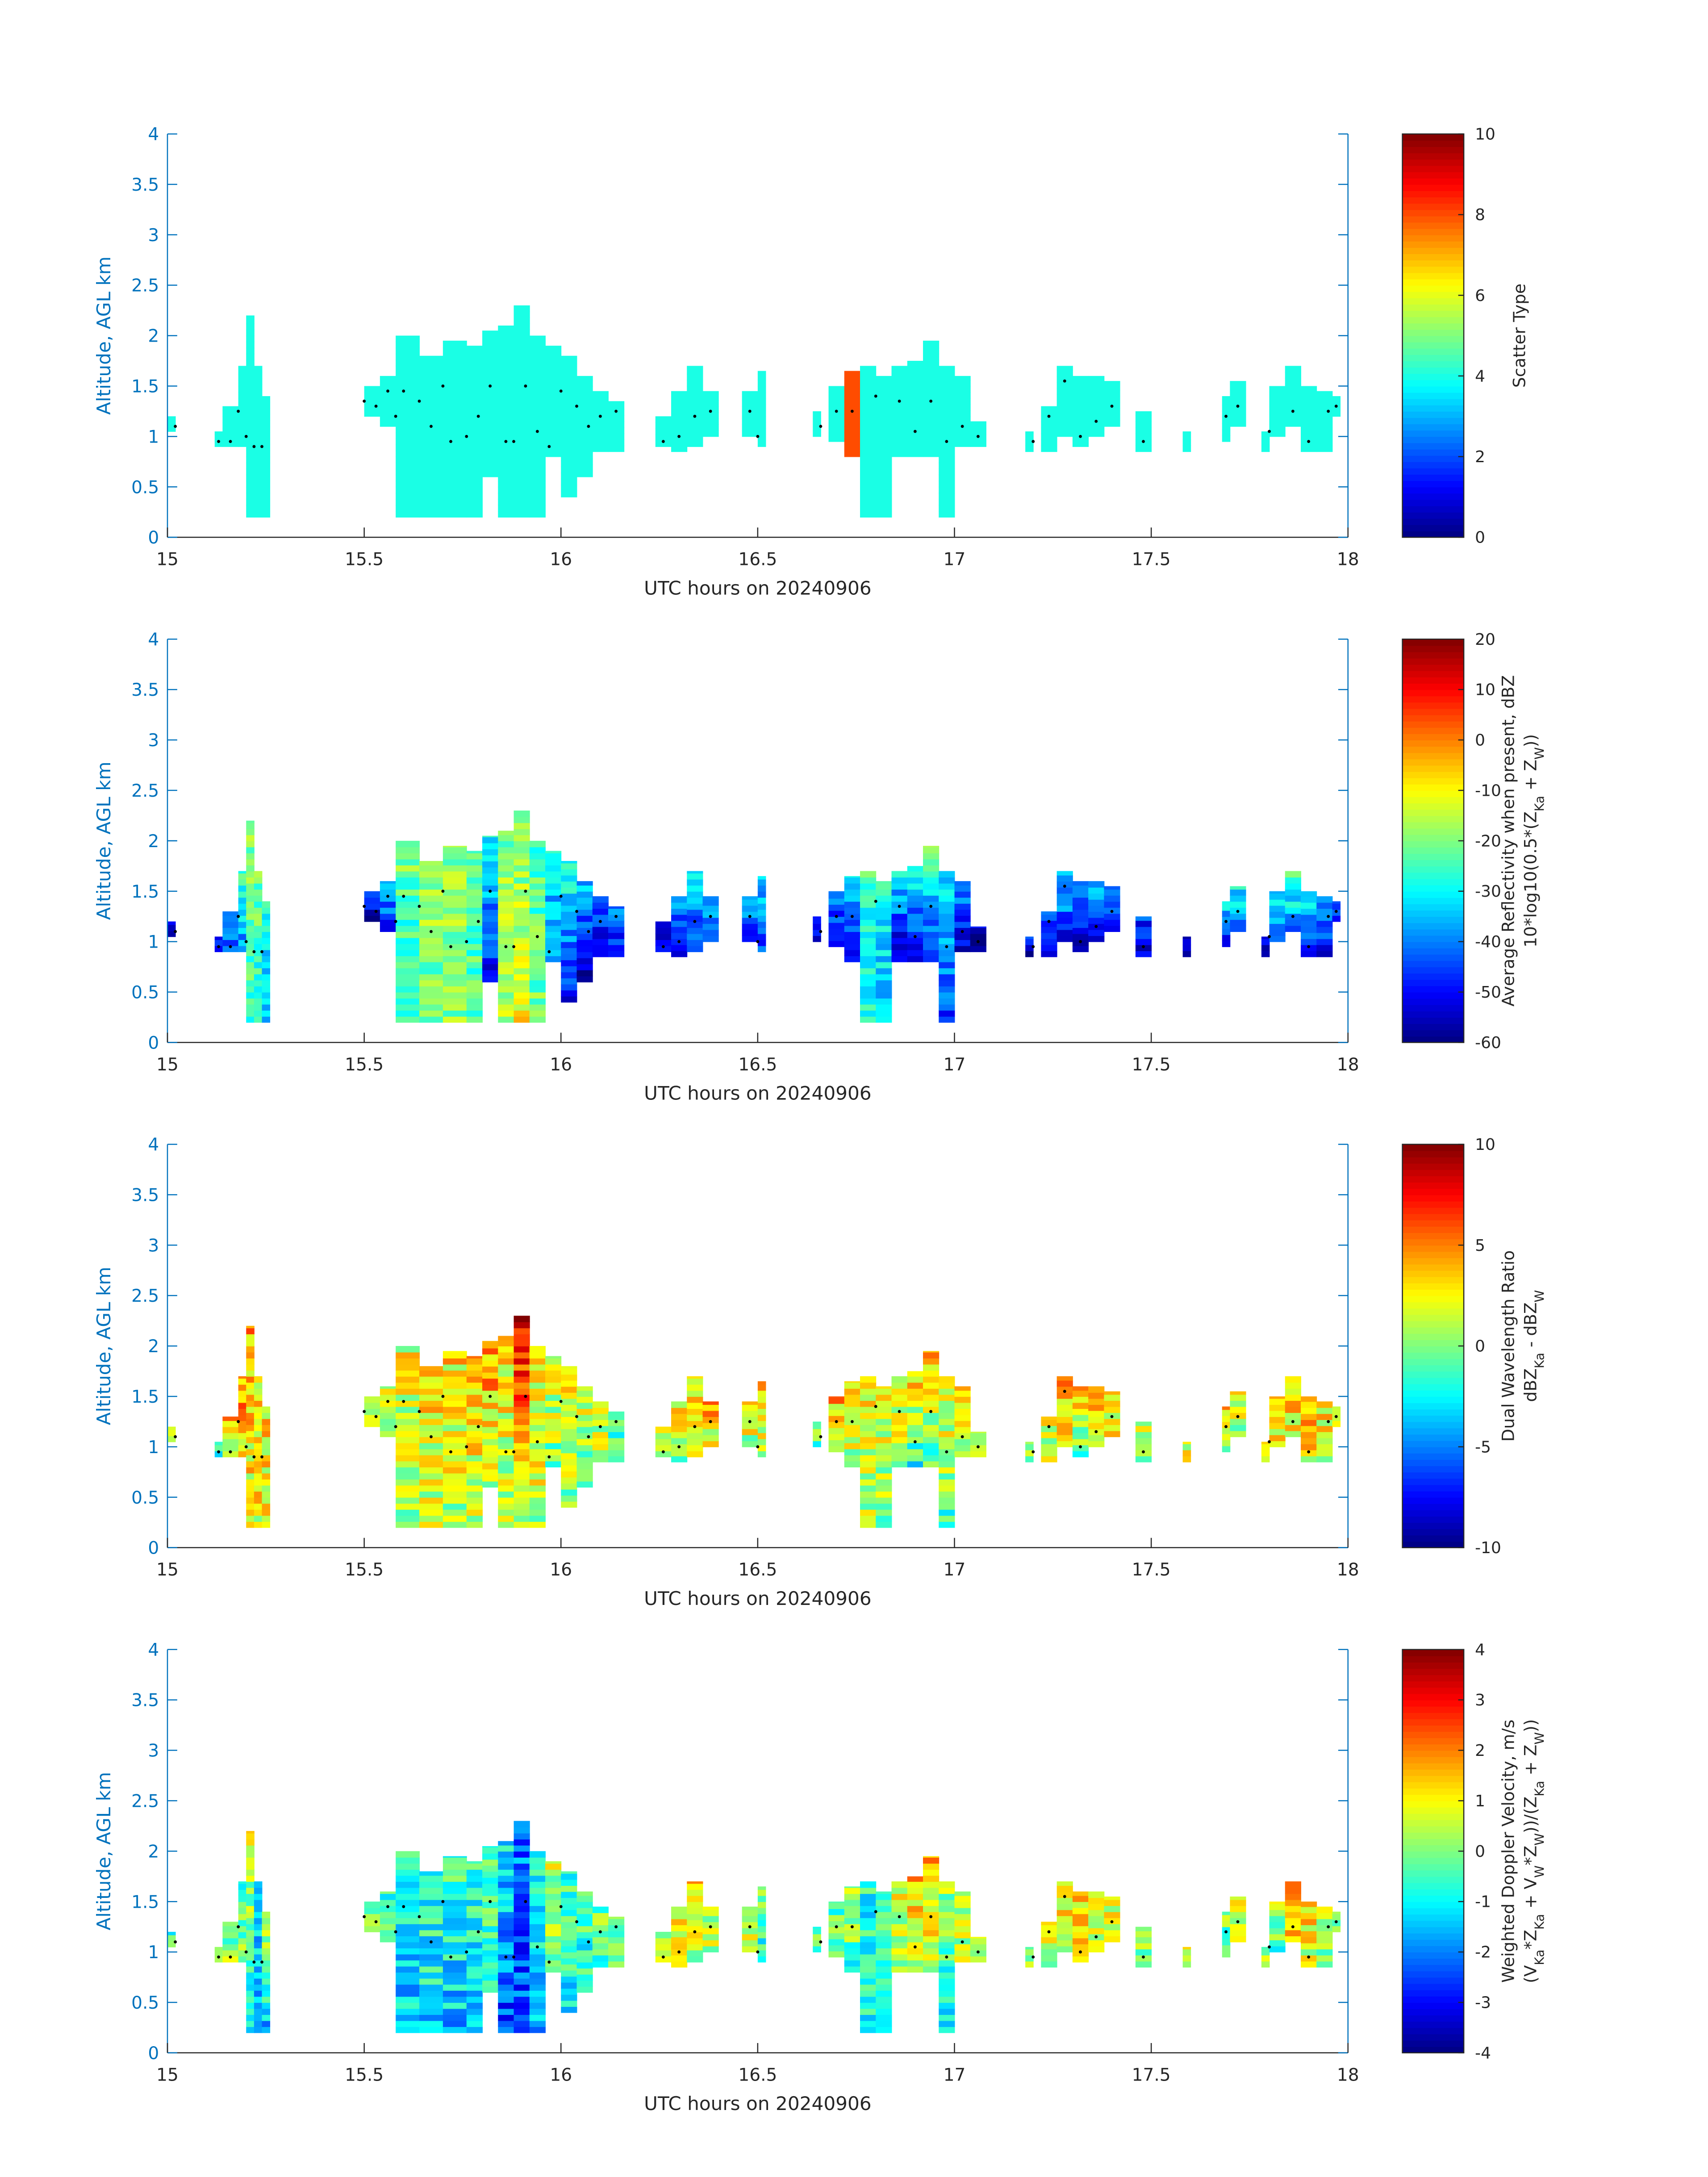 The height and width of the screenshot is (2177, 1708). Describe the element at coordinates (145, 892) in the screenshot. I see `y-tick-label: 1.5` at that location.